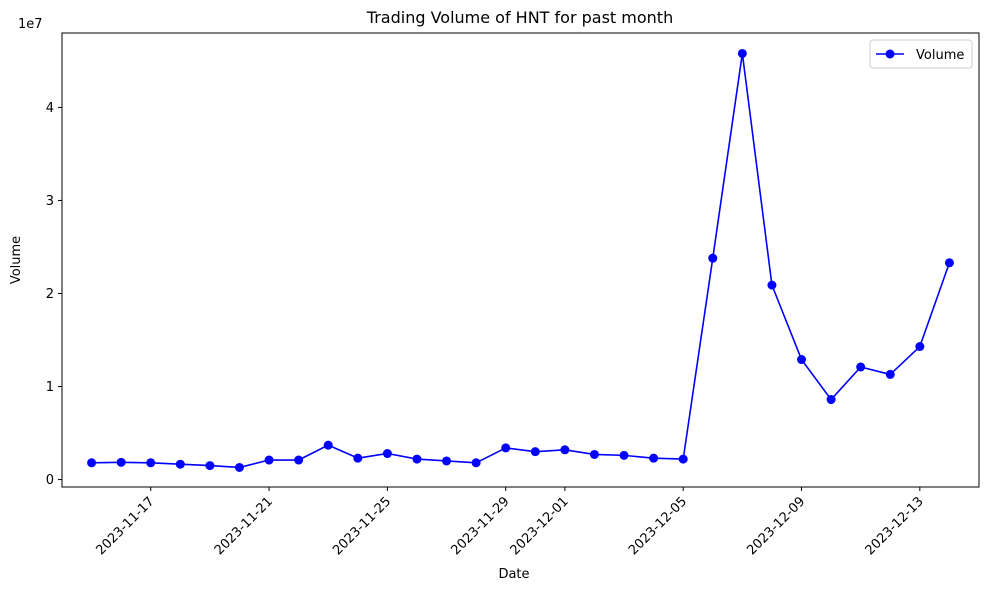  I want to click on x-tick-label: 2023-11-29, so click(481, 526).